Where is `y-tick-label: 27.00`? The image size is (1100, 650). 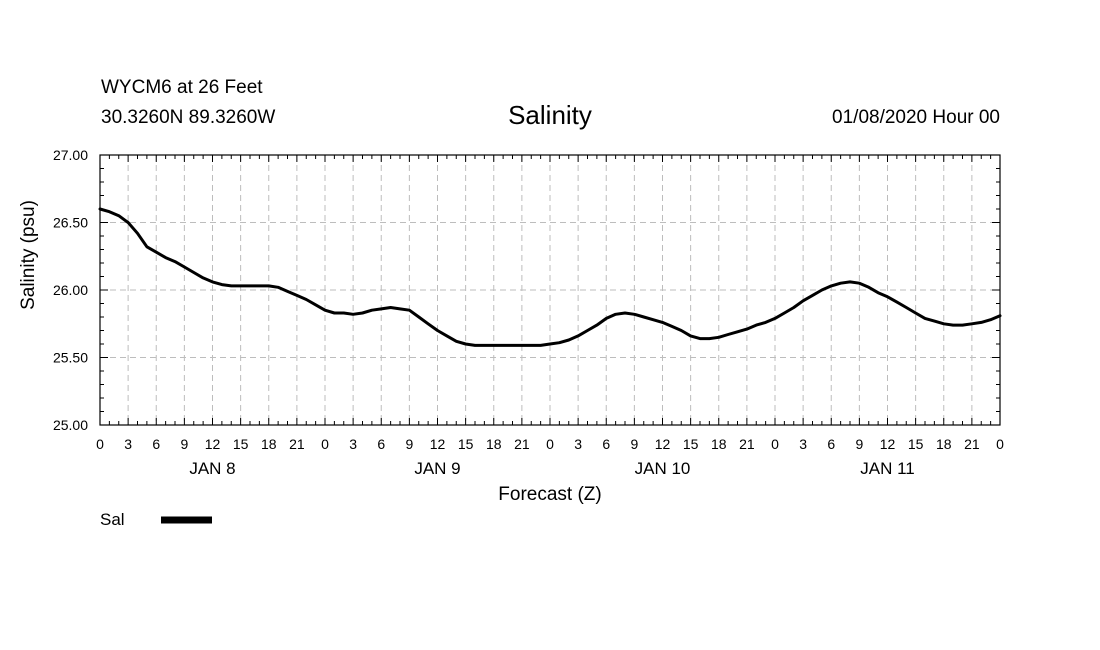
y-tick-label: 27.00 is located at coordinates (70, 155).